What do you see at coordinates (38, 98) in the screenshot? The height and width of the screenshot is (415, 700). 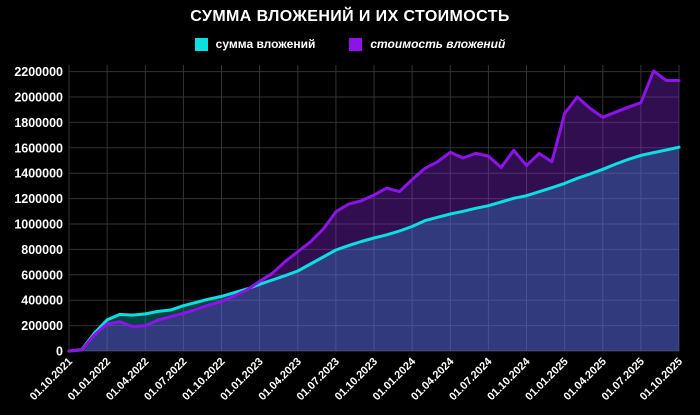 I see `svg-text: 2000000` at bounding box center [38, 98].